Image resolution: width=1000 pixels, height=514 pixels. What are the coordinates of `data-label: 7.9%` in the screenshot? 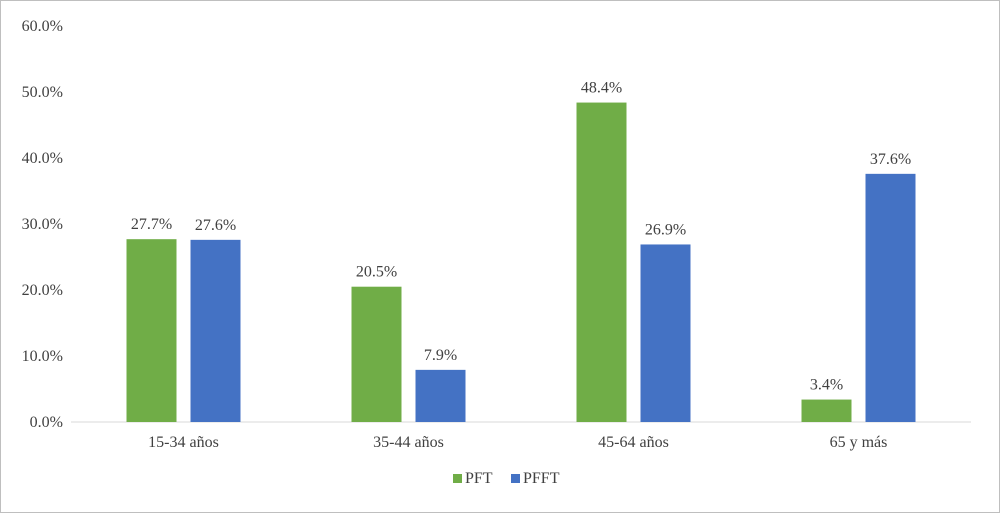 It's located at (440, 355).